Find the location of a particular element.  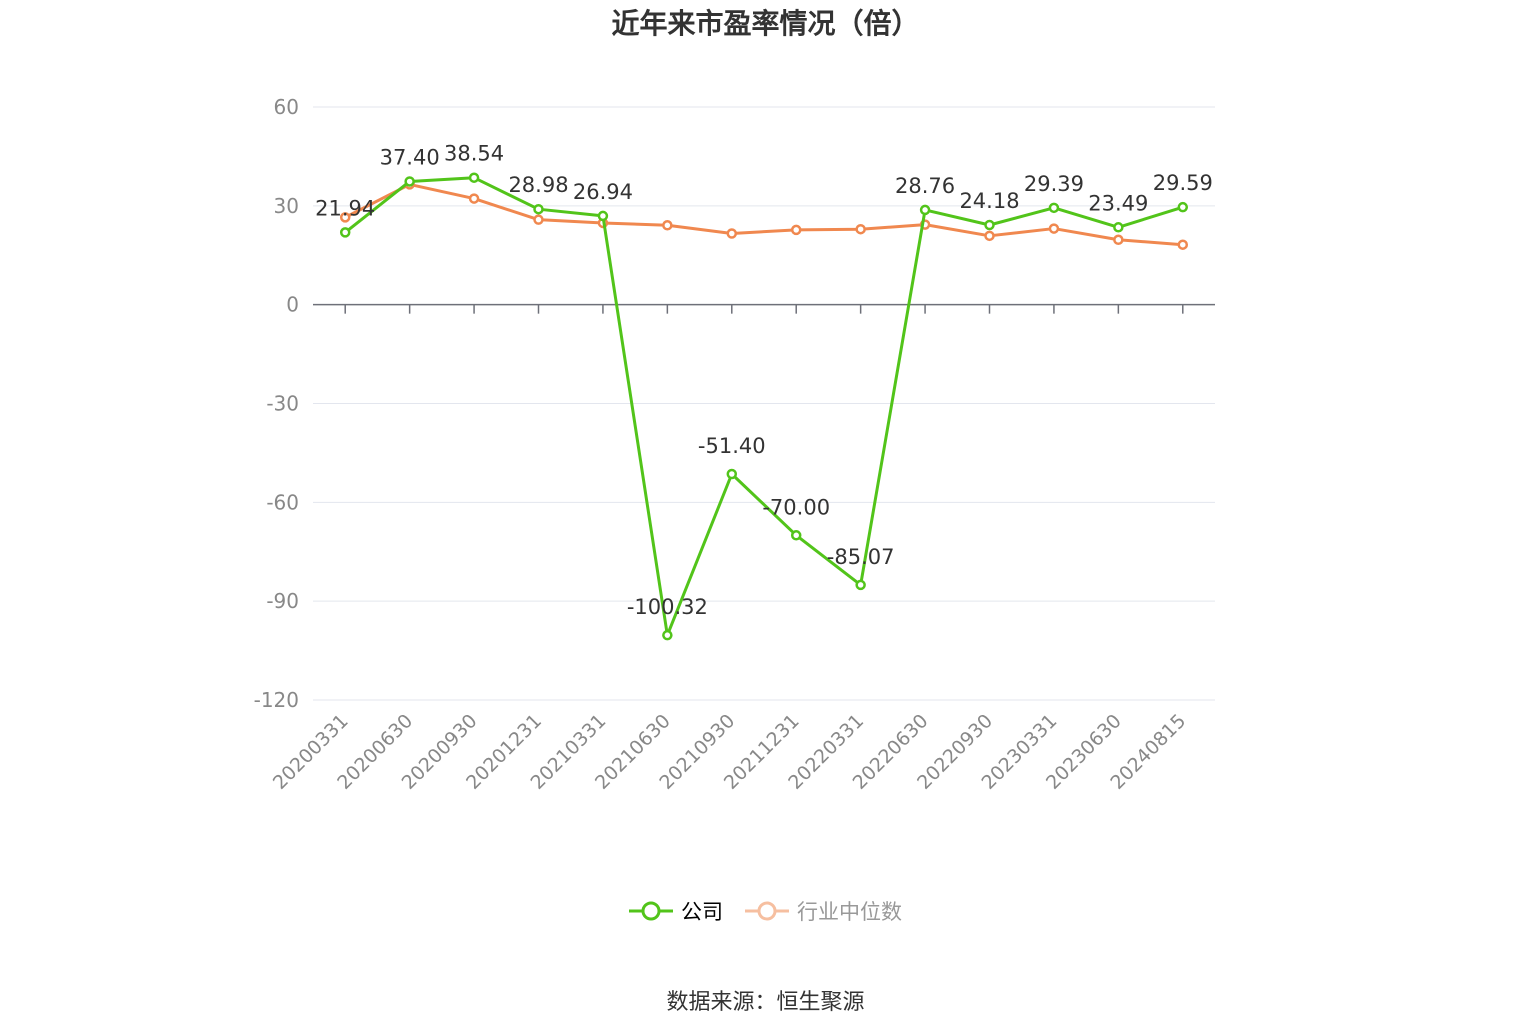

legend-industry-label: 行业中位数 is located at coordinates (849, 912).